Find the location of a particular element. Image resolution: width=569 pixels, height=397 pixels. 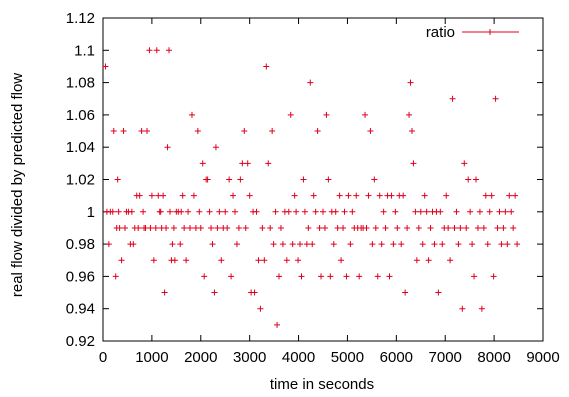

x-axis-title: time in seconds is located at coordinates (322, 384).